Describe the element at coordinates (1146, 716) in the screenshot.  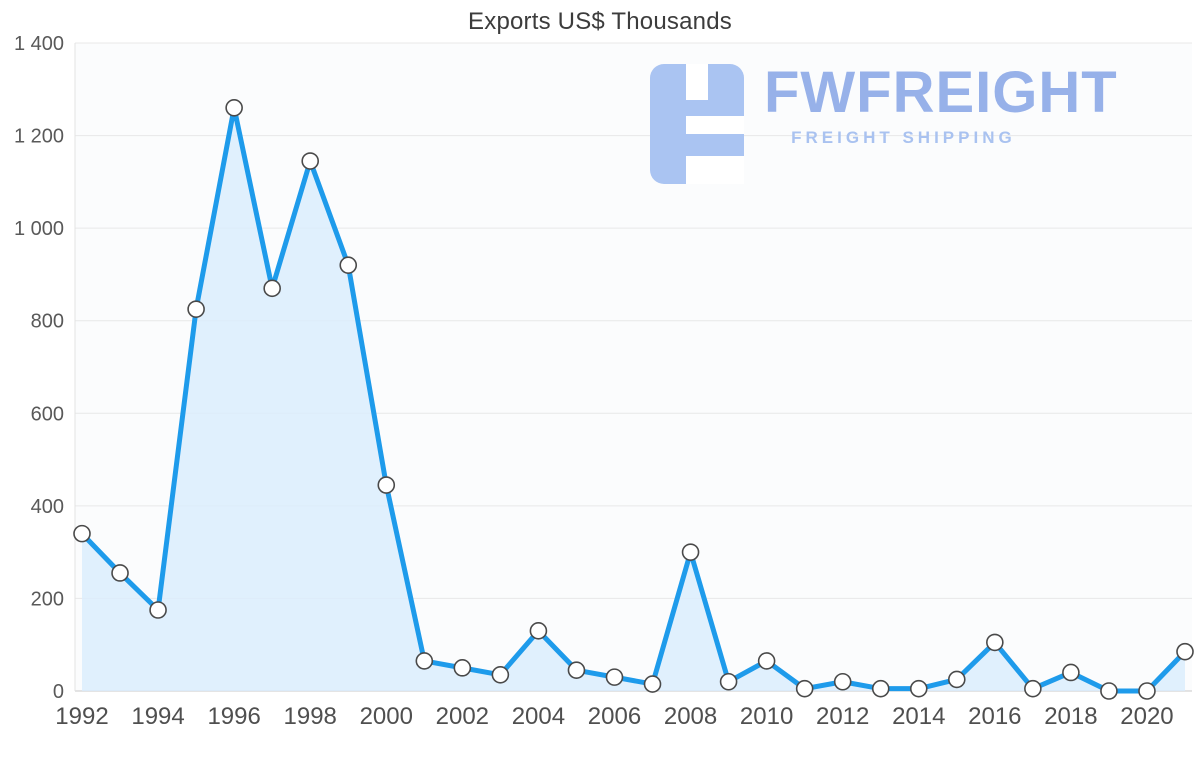
I see `x-tick-label: 2020` at that location.